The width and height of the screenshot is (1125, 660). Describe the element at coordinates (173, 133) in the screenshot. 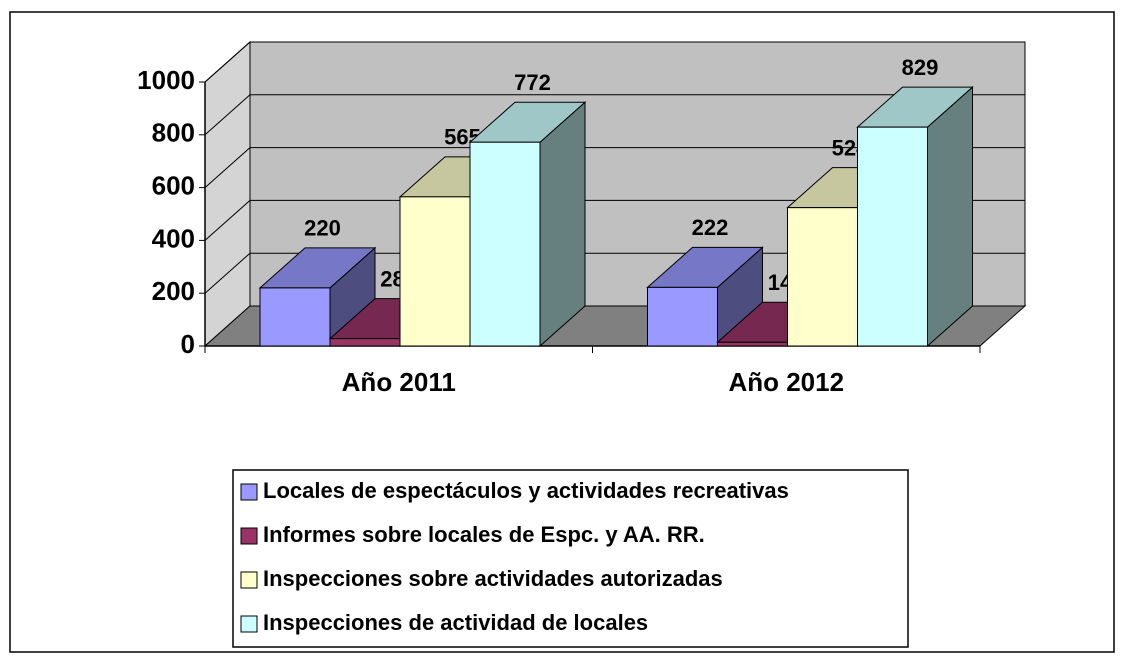

I see `y-tick-label: 800` at that location.